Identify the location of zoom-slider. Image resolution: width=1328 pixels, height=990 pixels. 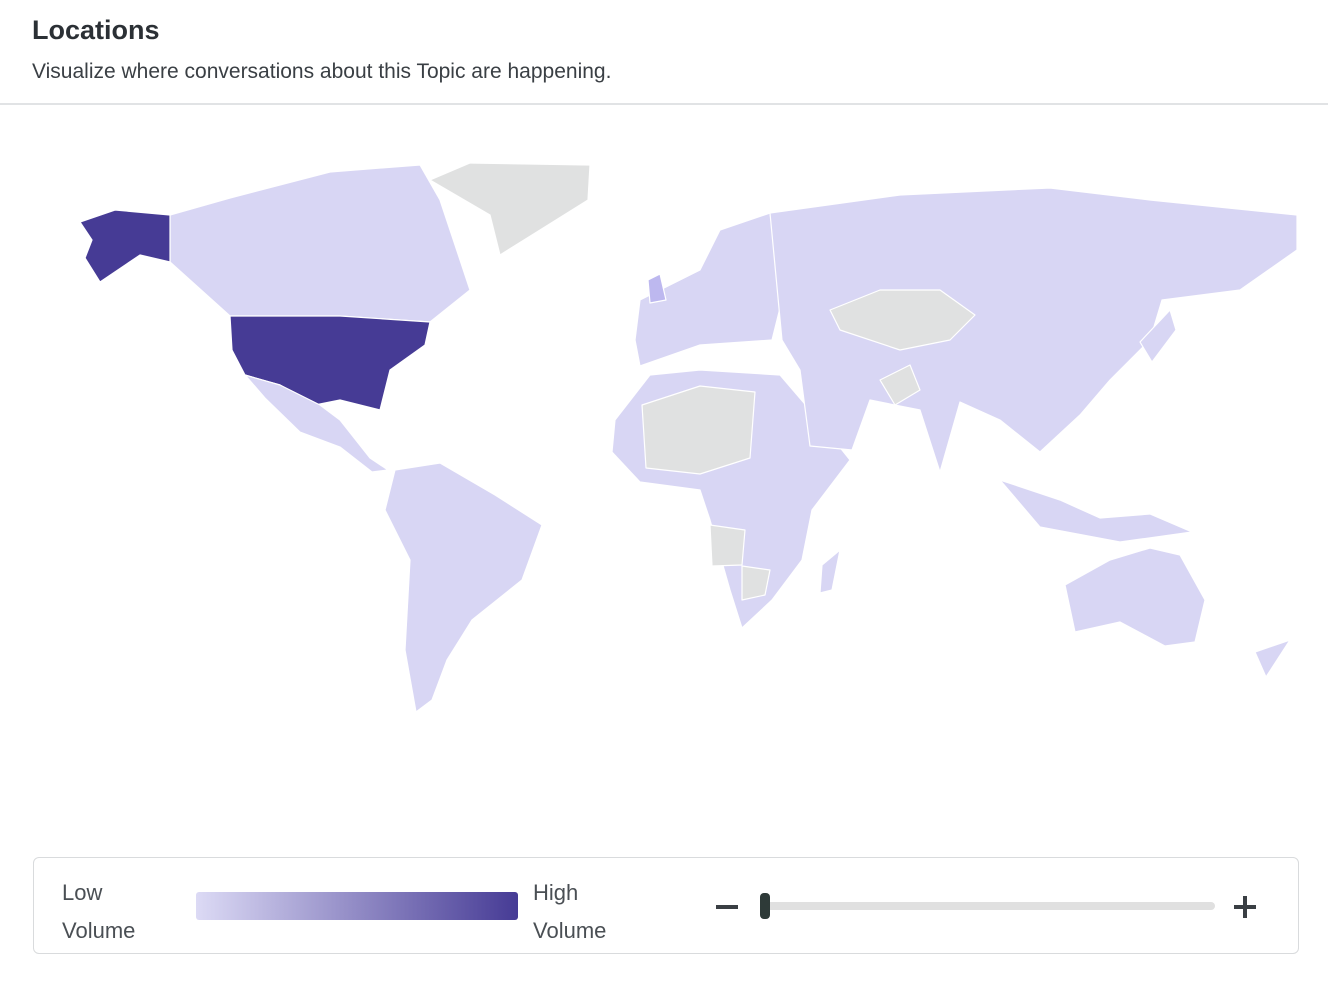
(988, 906).